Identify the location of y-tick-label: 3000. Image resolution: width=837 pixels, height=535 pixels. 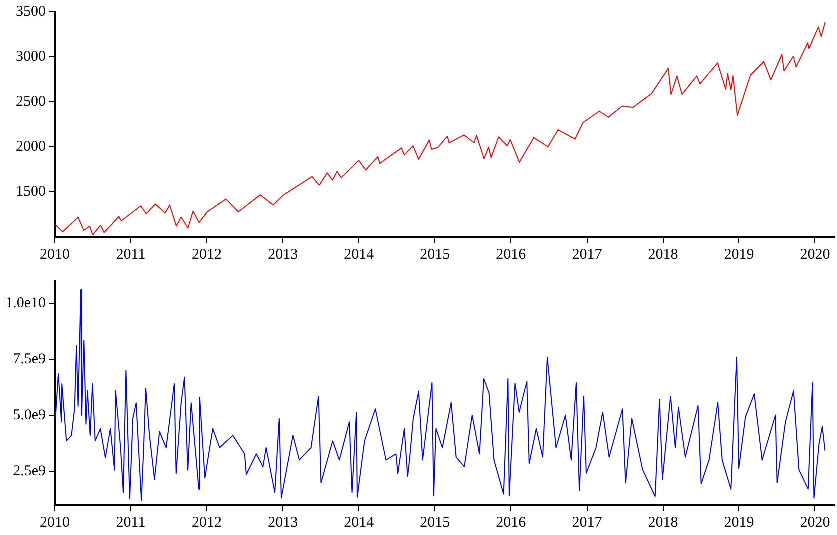
(31, 56).